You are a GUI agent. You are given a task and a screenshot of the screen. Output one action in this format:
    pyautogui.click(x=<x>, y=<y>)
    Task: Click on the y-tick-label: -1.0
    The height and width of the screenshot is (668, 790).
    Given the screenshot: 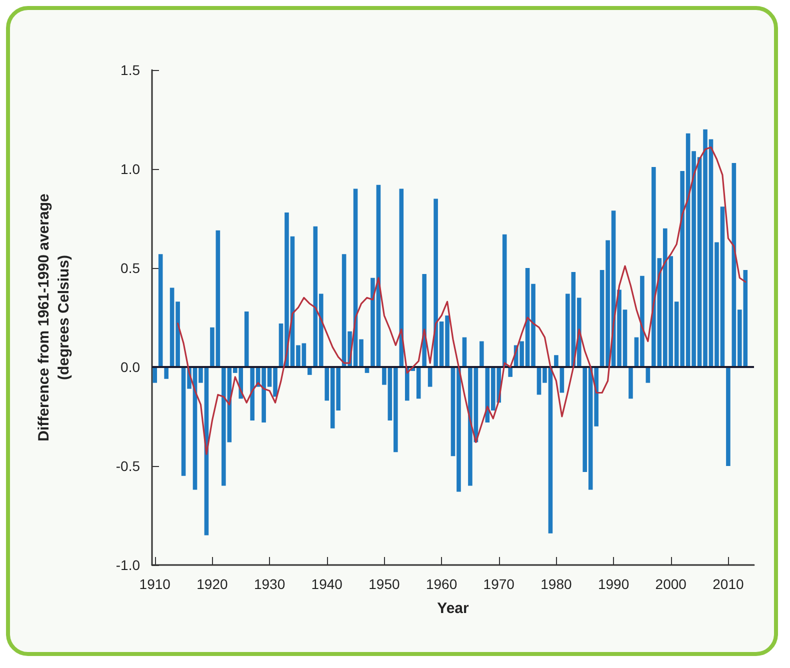 What is the action you would take?
    pyautogui.click(x=128, y=565)
    